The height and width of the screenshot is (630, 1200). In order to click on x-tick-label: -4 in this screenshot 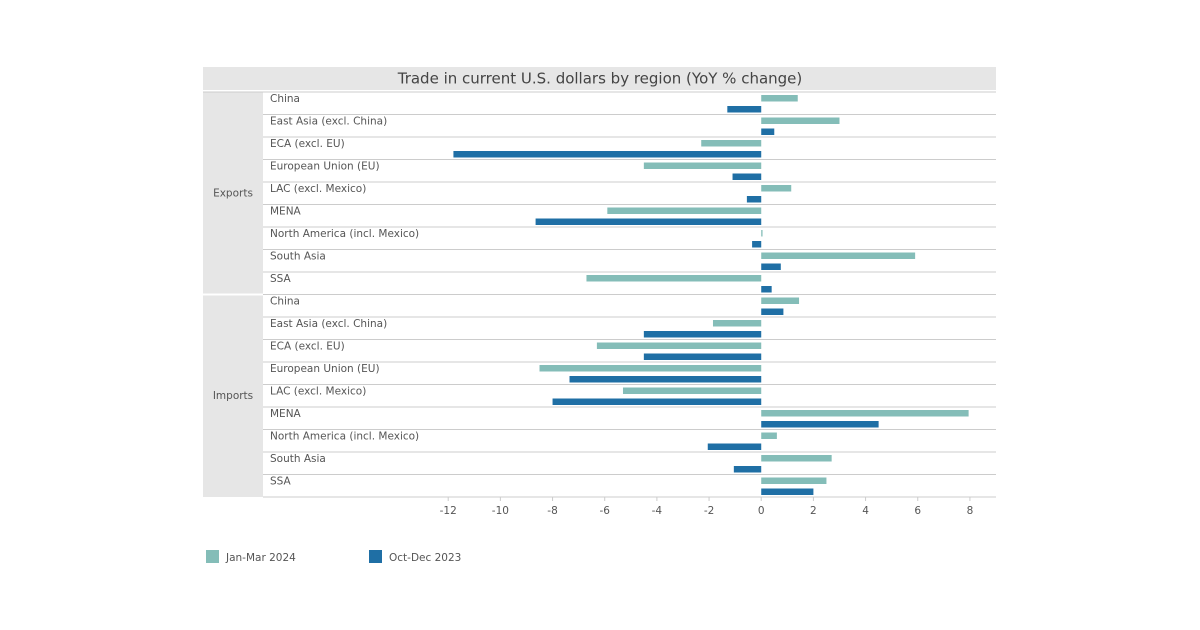, I will do `click(657, 511)`.